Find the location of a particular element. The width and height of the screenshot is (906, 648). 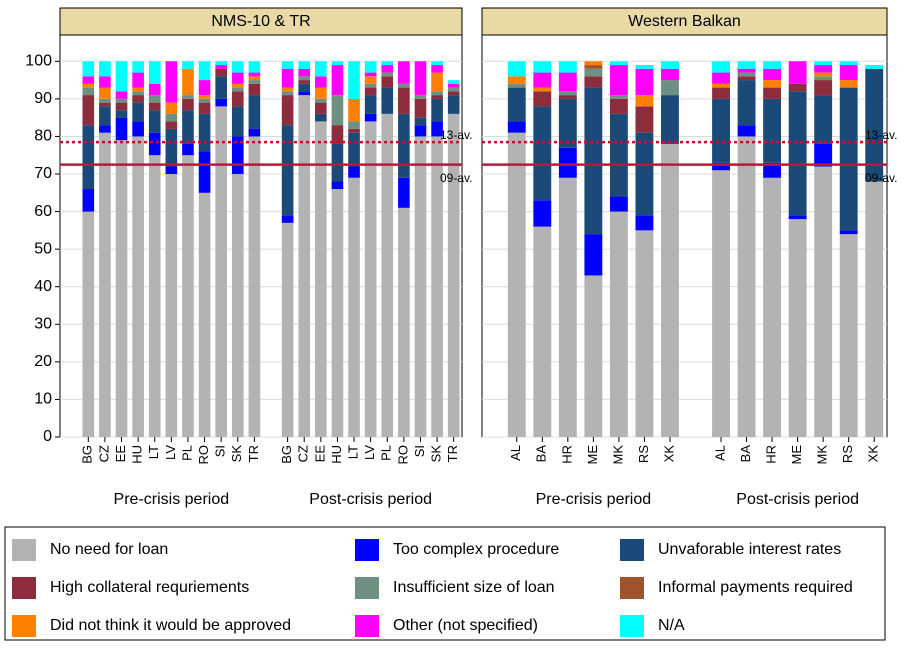

x-tick-label: XK is located at coordinates (668, 454).